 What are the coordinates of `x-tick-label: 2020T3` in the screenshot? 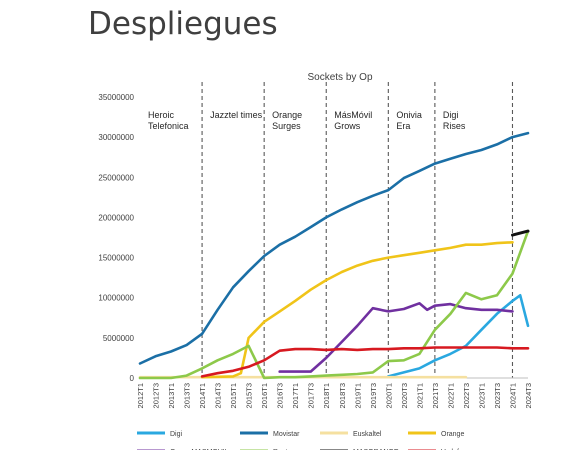 It's located at (404, 395).